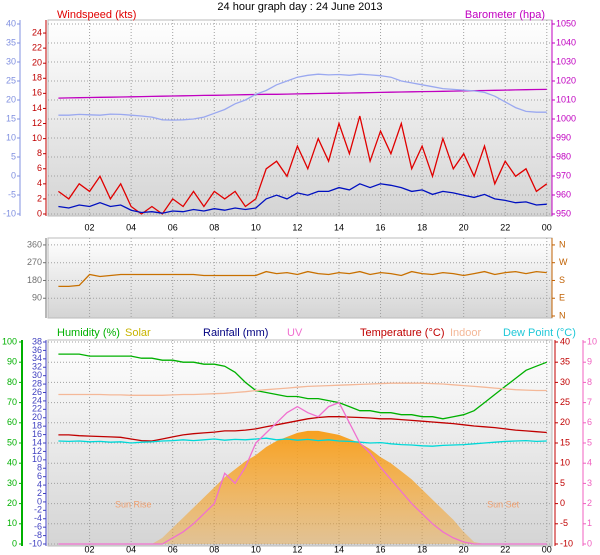 This screenshot has width=600, height=555. I want to click on y-tick-label: 1010, so click(566, 99).